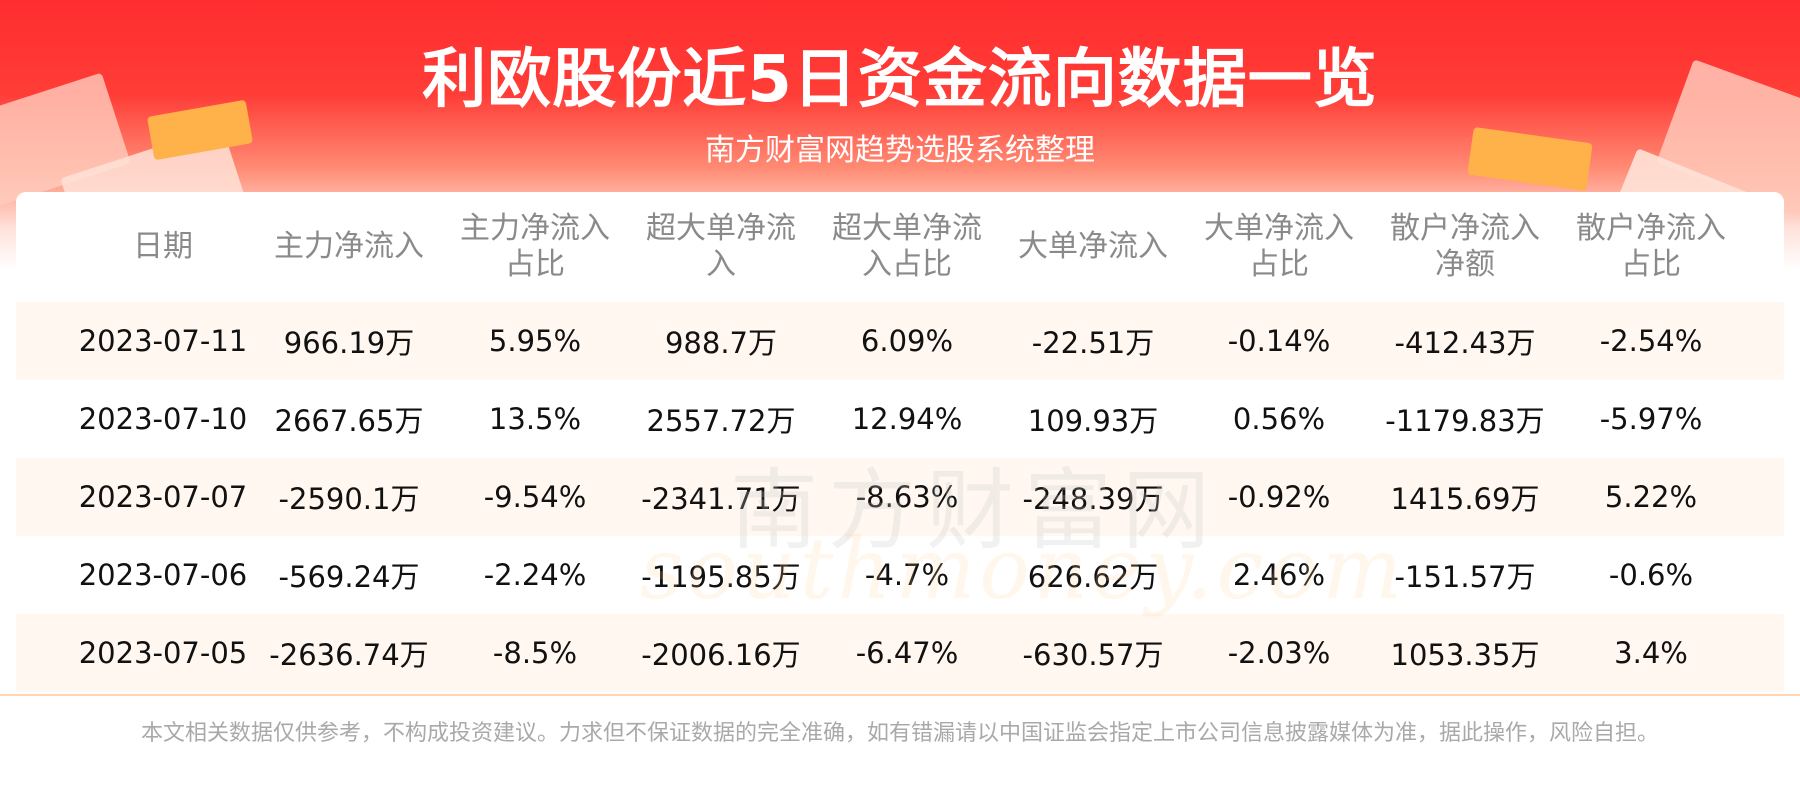 The image size is (1800, 800). Describe the element at coordinates (1093, 421) in the screenshot. I see `cell-large-net-inflow: 109.93万` at that location.